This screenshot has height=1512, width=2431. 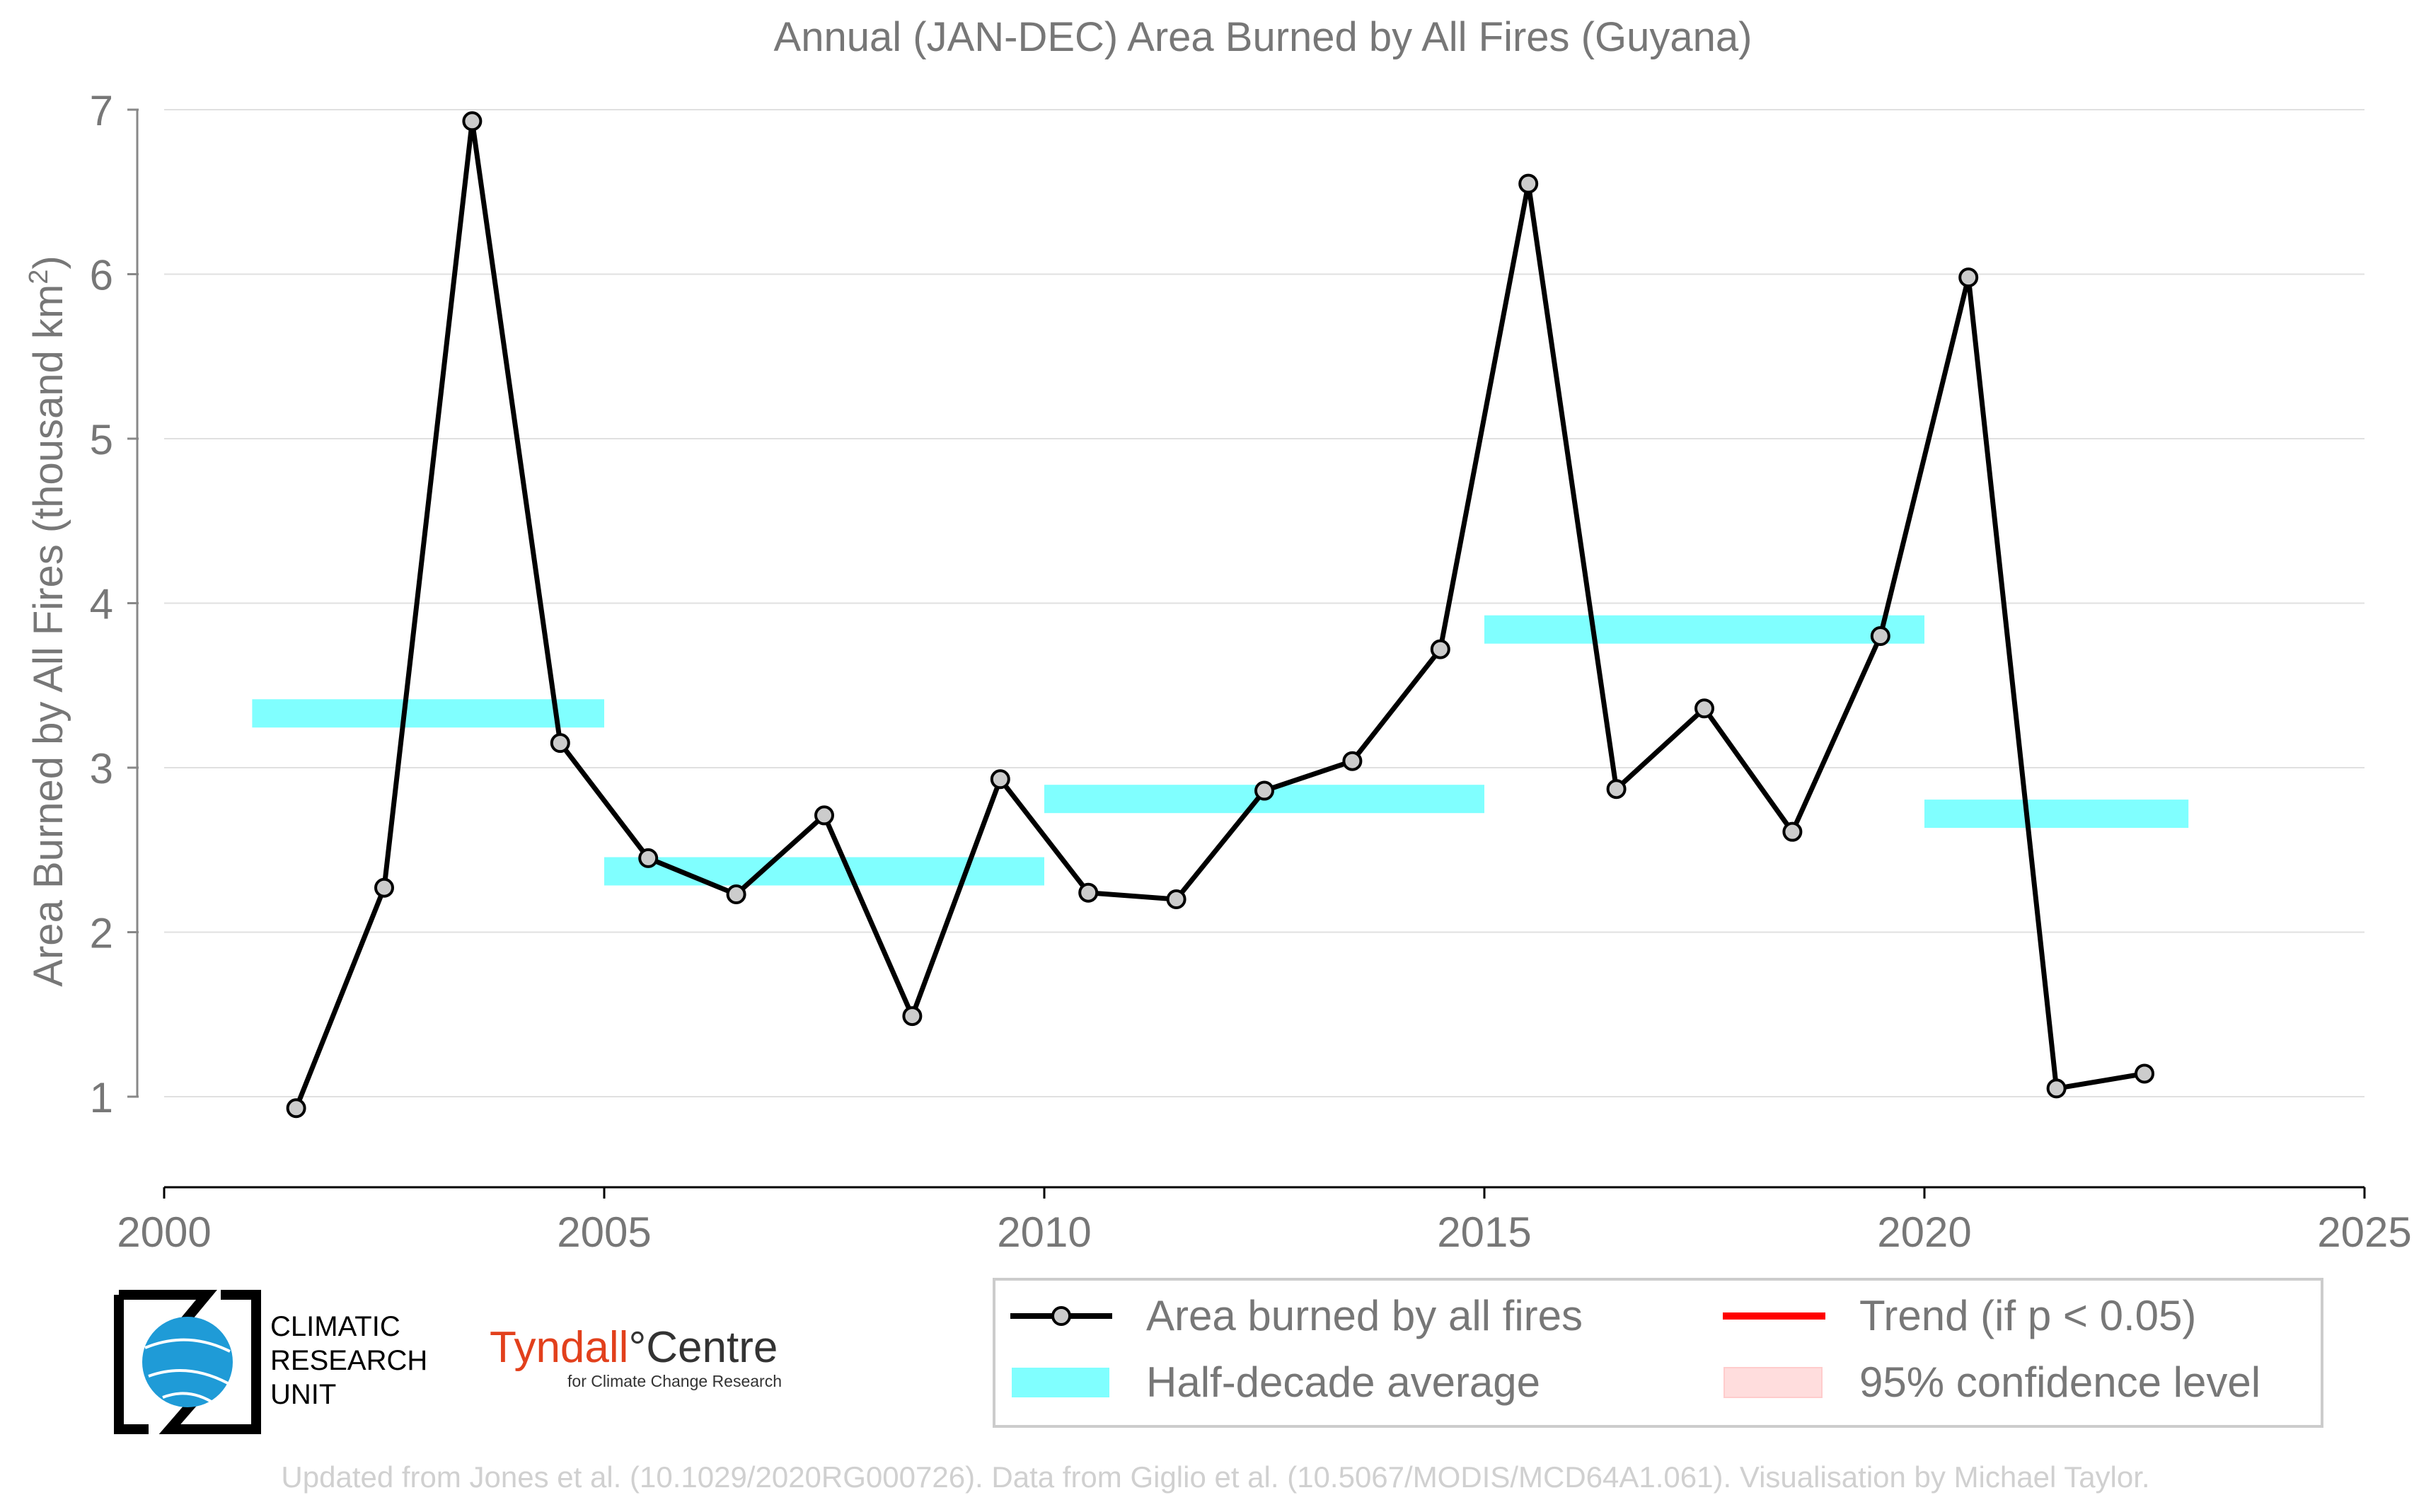 What do you see at coordinates (101, 604) in the screenshot?
I see `y-tick-label: 4` at bounding box center [101, 604].